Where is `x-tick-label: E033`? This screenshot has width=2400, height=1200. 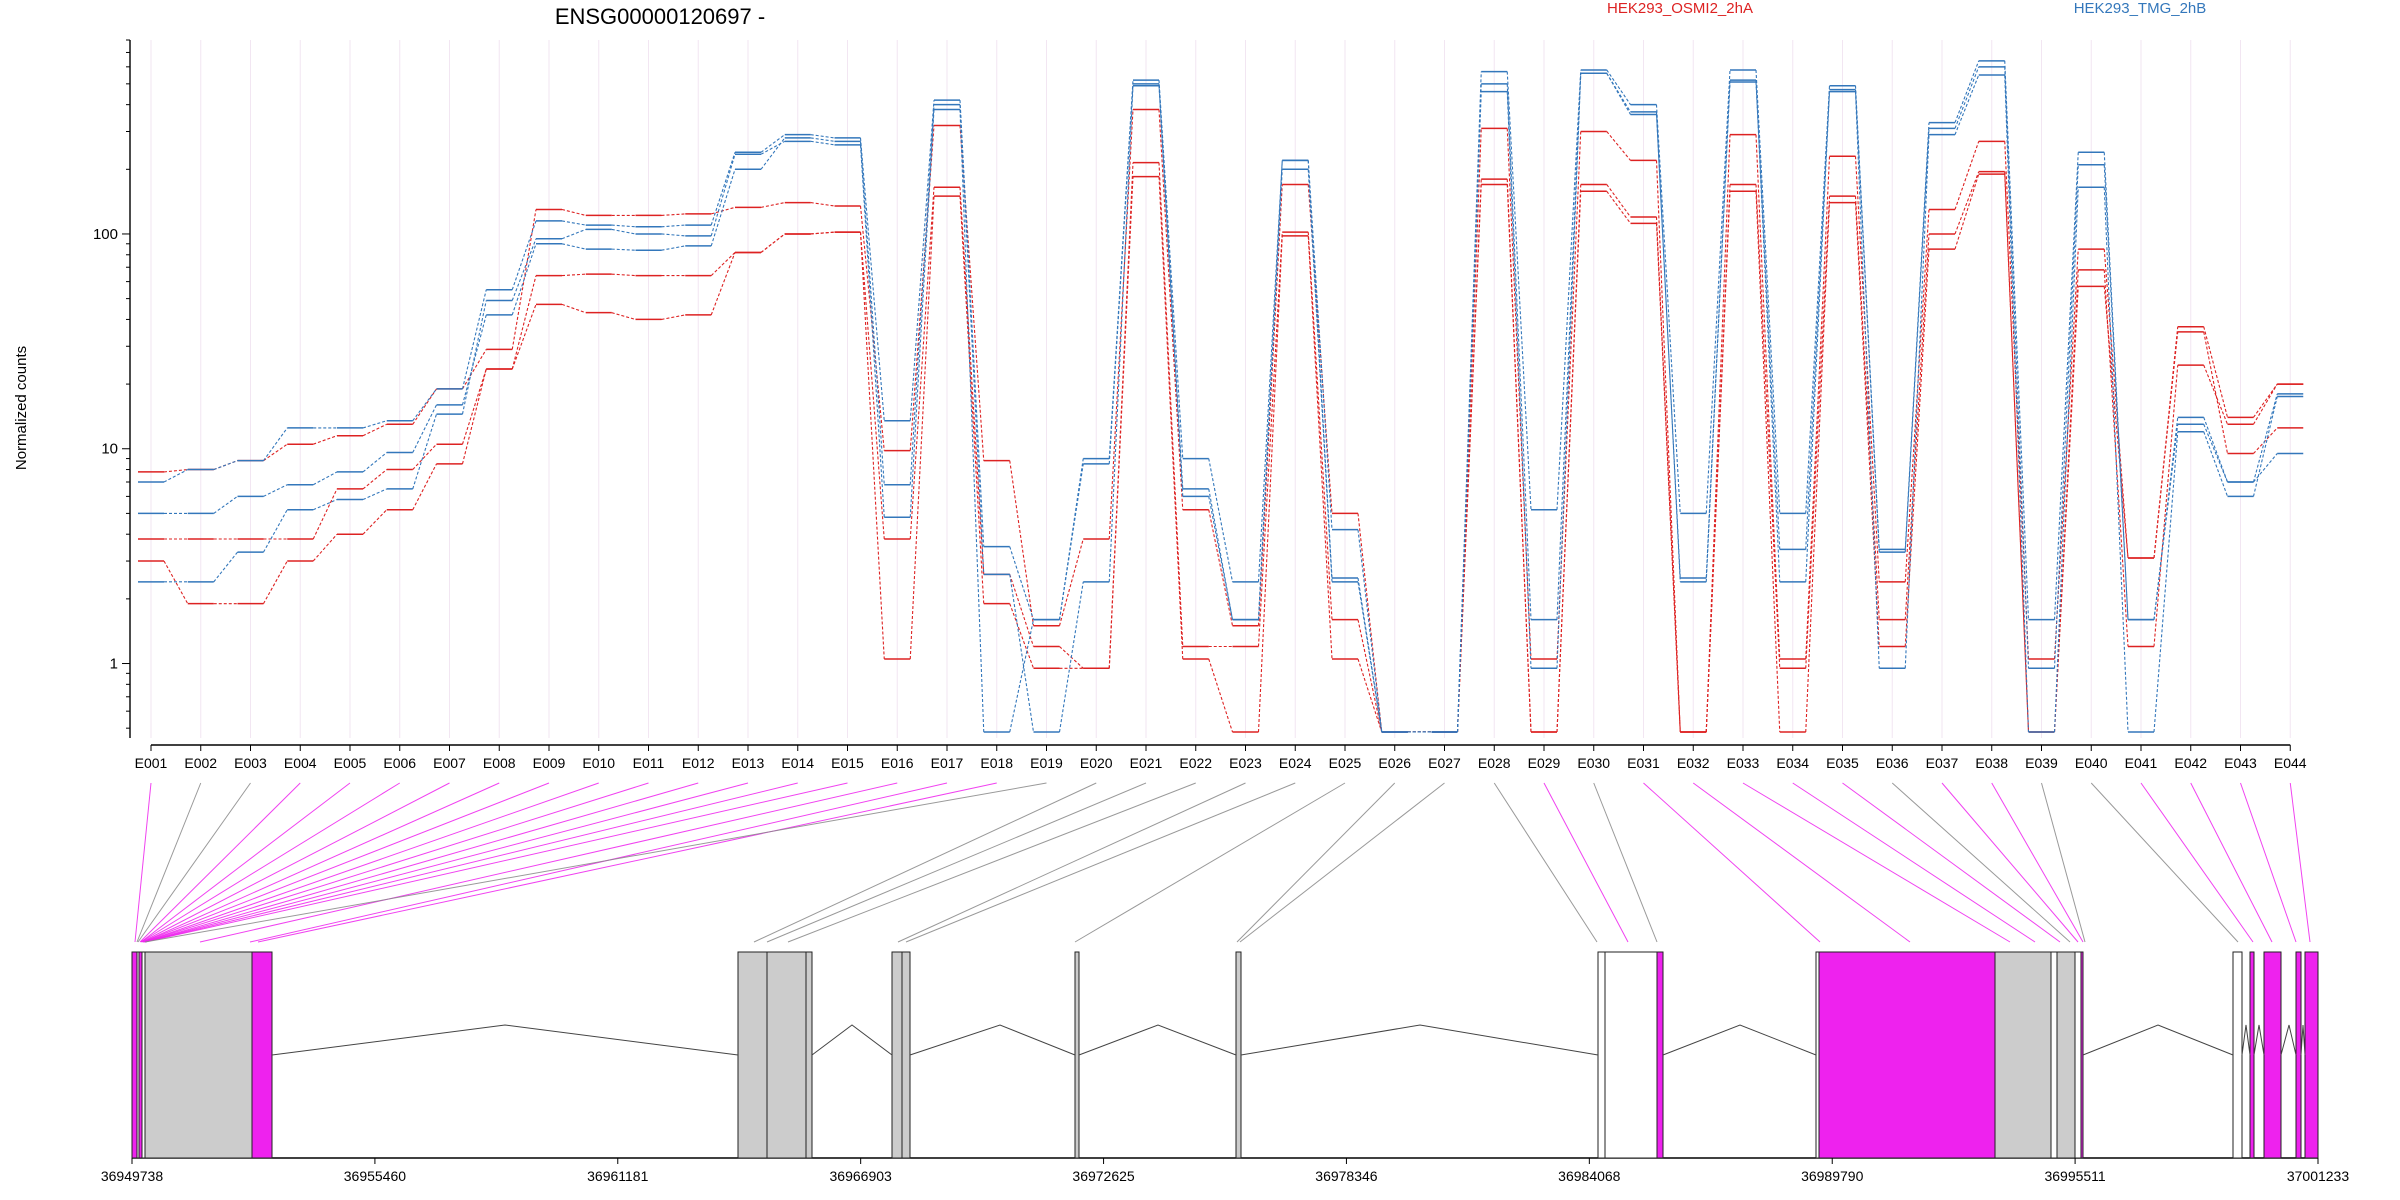
x-tick-label: E033 is located at coordinates (1743, 763).